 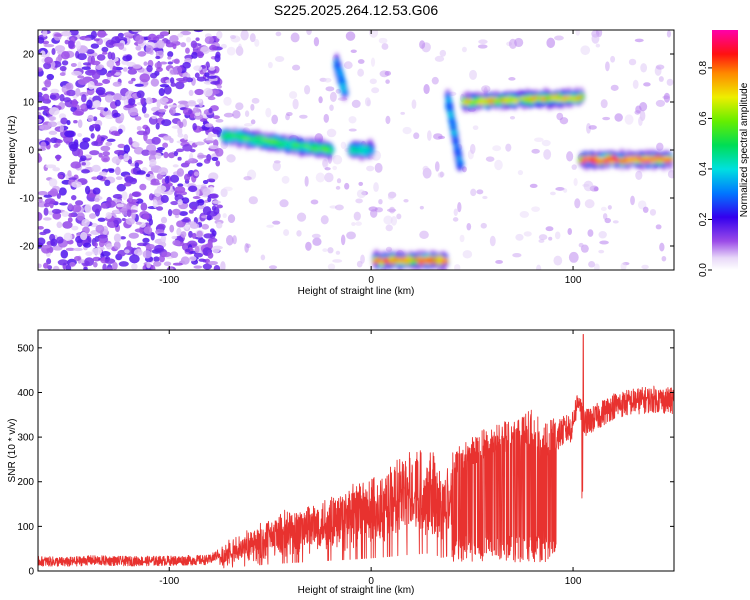 I want to click on colorbar-tick-label-3: 0.6, so click(x=703, y=118).